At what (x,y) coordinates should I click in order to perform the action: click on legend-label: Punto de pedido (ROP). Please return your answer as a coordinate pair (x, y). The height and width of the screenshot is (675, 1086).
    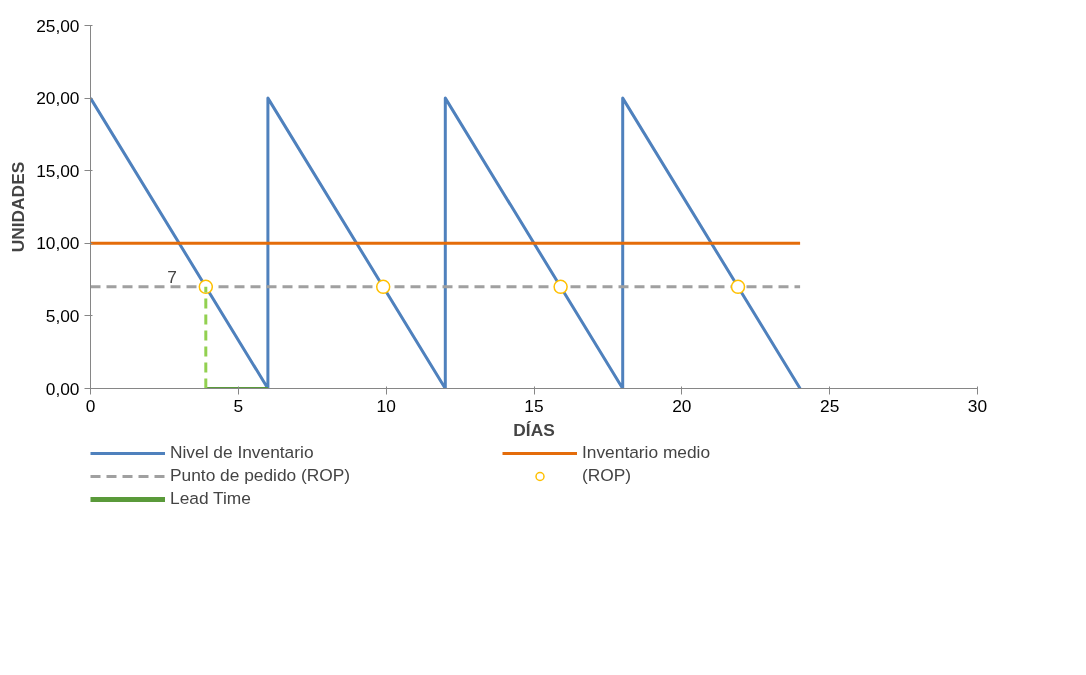
    Looking at the image, I should click on (261, 475).